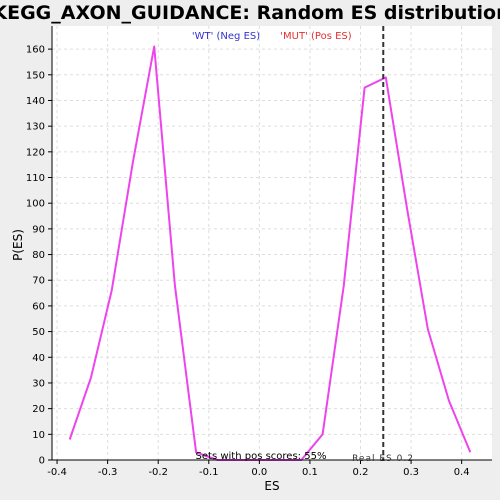  I want to click on y-tick-label: 70, so click(38, 281).